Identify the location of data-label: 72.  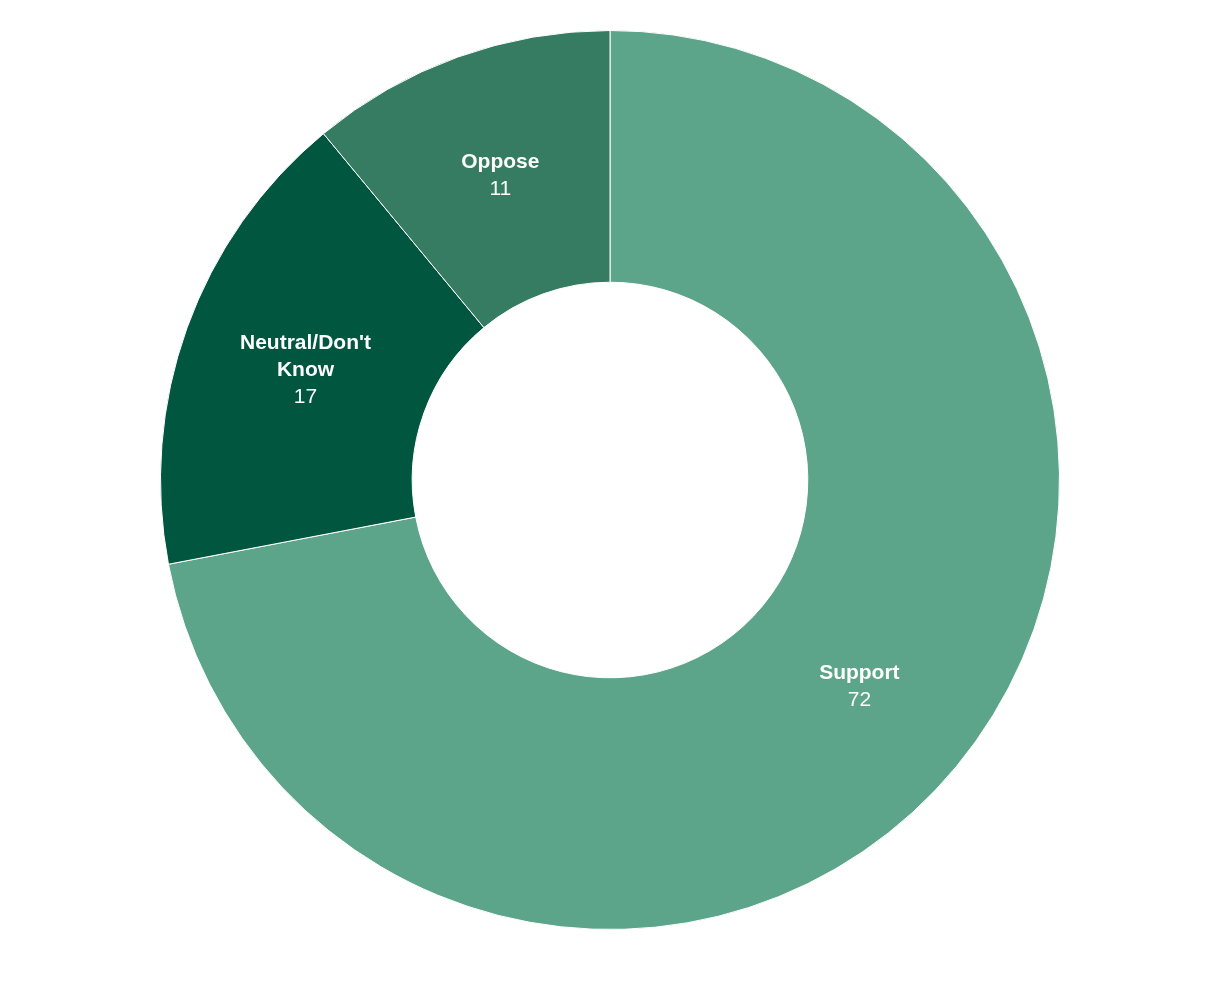
(859, 698).